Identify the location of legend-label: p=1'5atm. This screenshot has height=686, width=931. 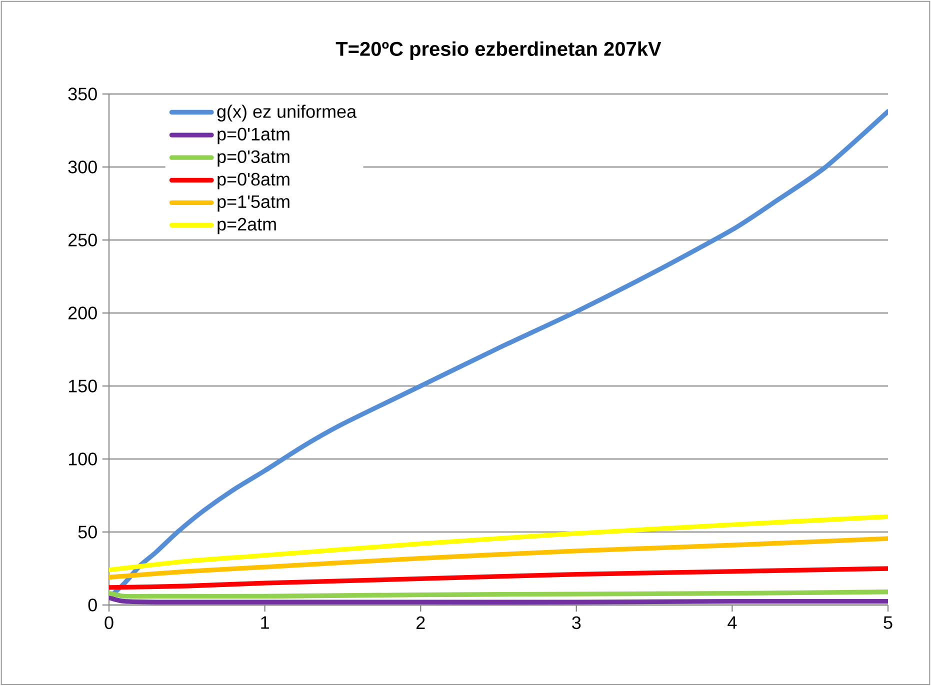
(254, 203).